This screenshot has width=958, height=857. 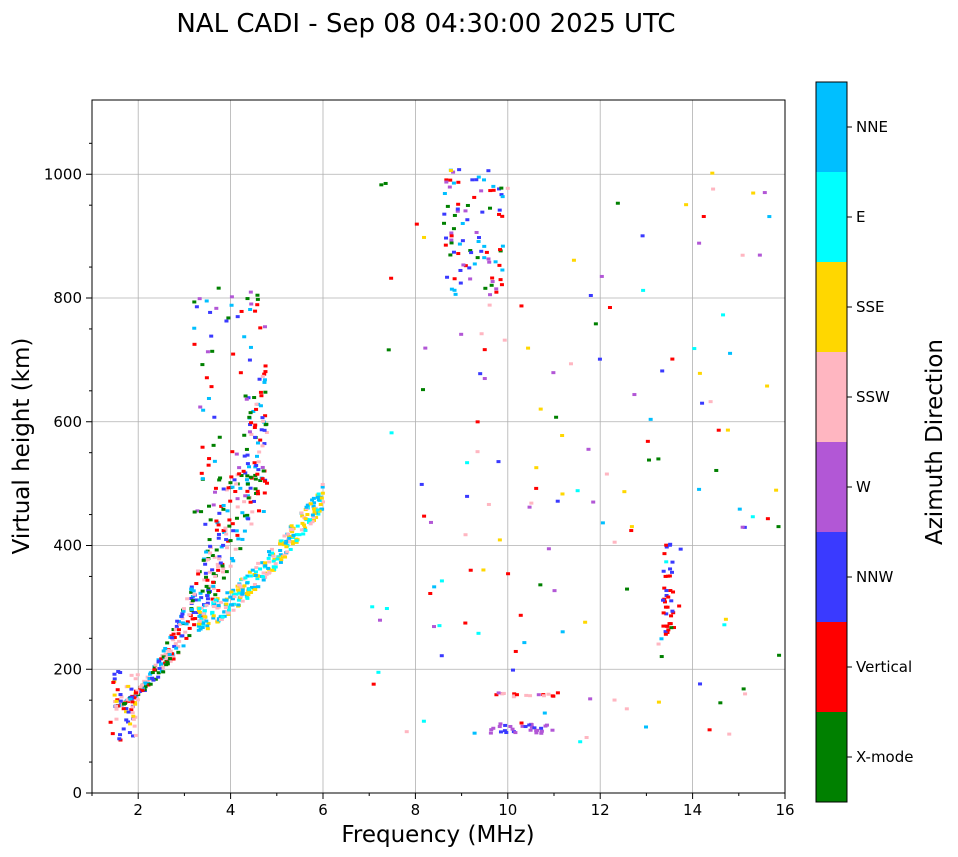 I want to click on x-axis-label: Frequency (MHz), so click(x=437, y=835).